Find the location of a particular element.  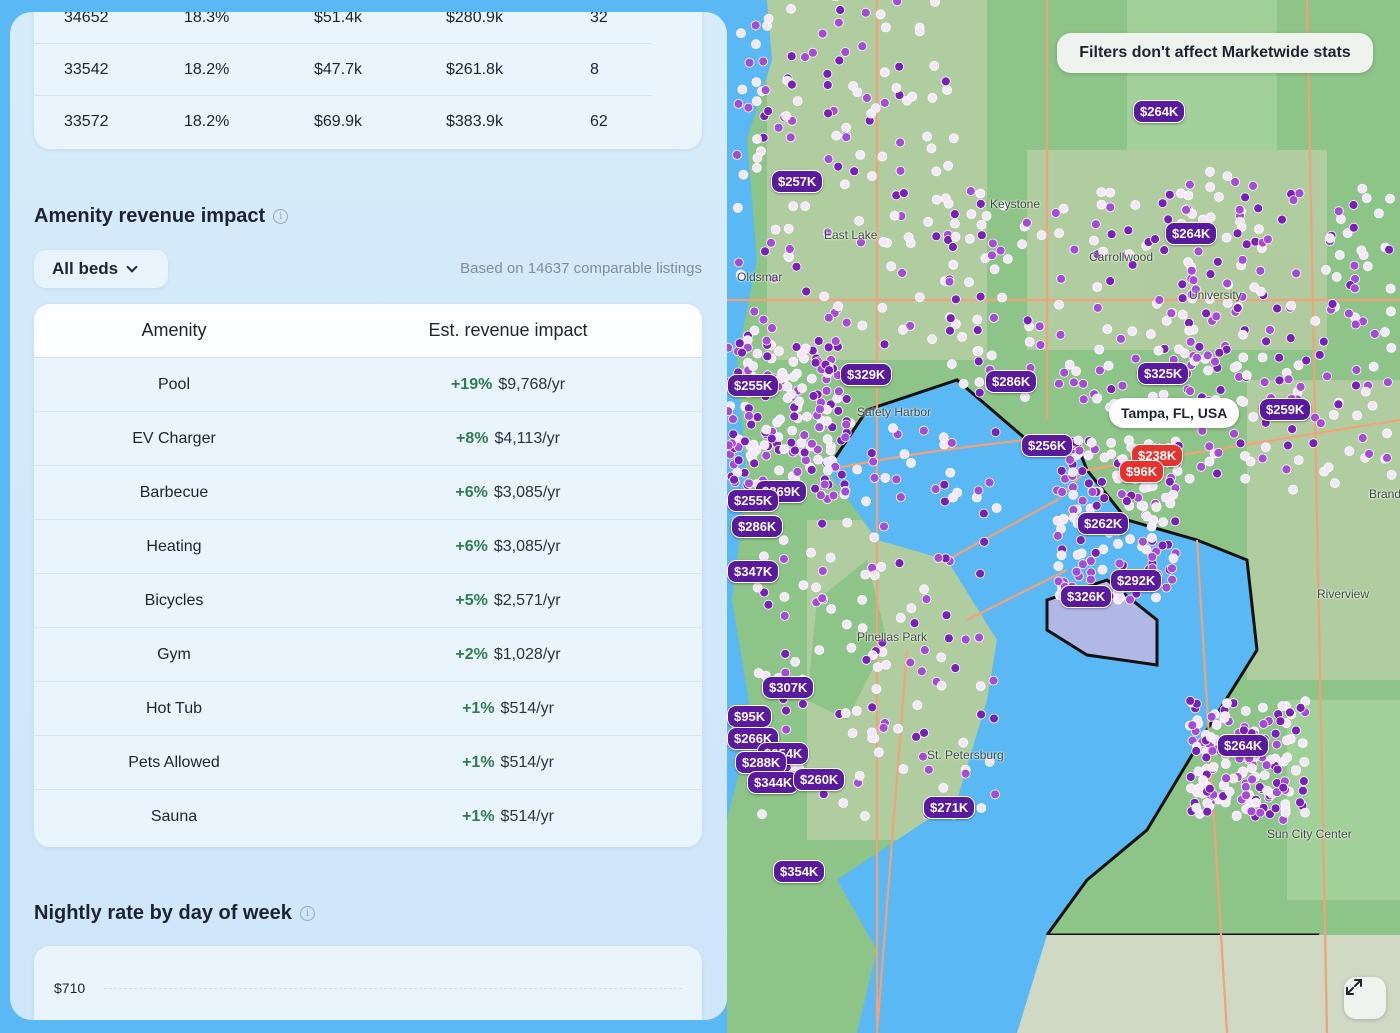

listing-price-marker: $288K is located at coordinates (761, 762).